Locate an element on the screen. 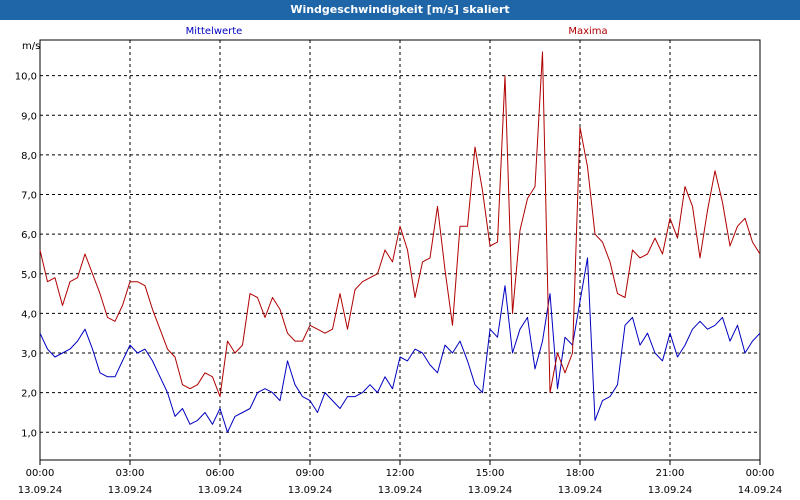 The width and height of the screenshot is (800, 500). x-tick-time: 06:00 is located at coordinates (220, 473).